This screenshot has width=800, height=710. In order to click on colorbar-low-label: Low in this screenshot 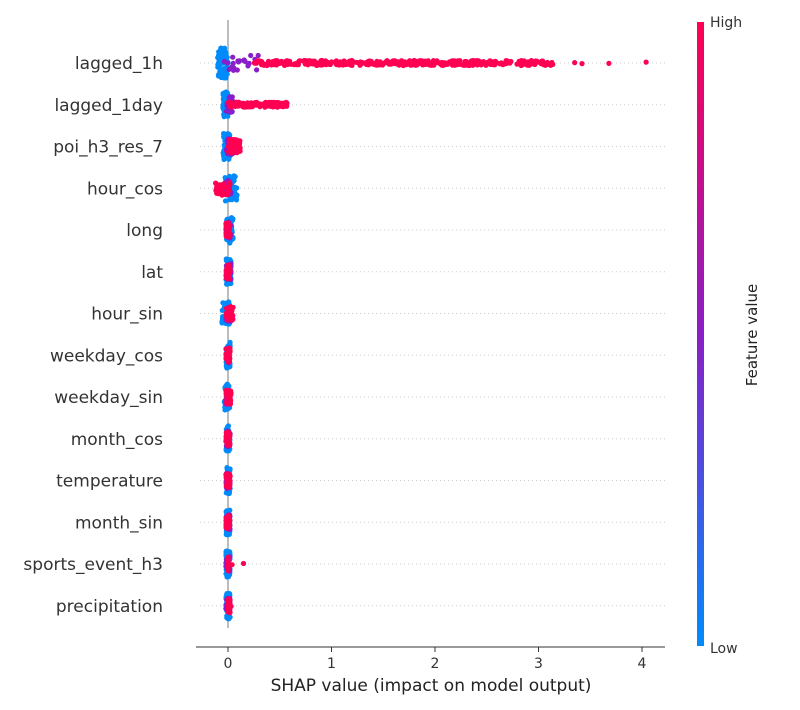, I will do `click(724, 649)`.